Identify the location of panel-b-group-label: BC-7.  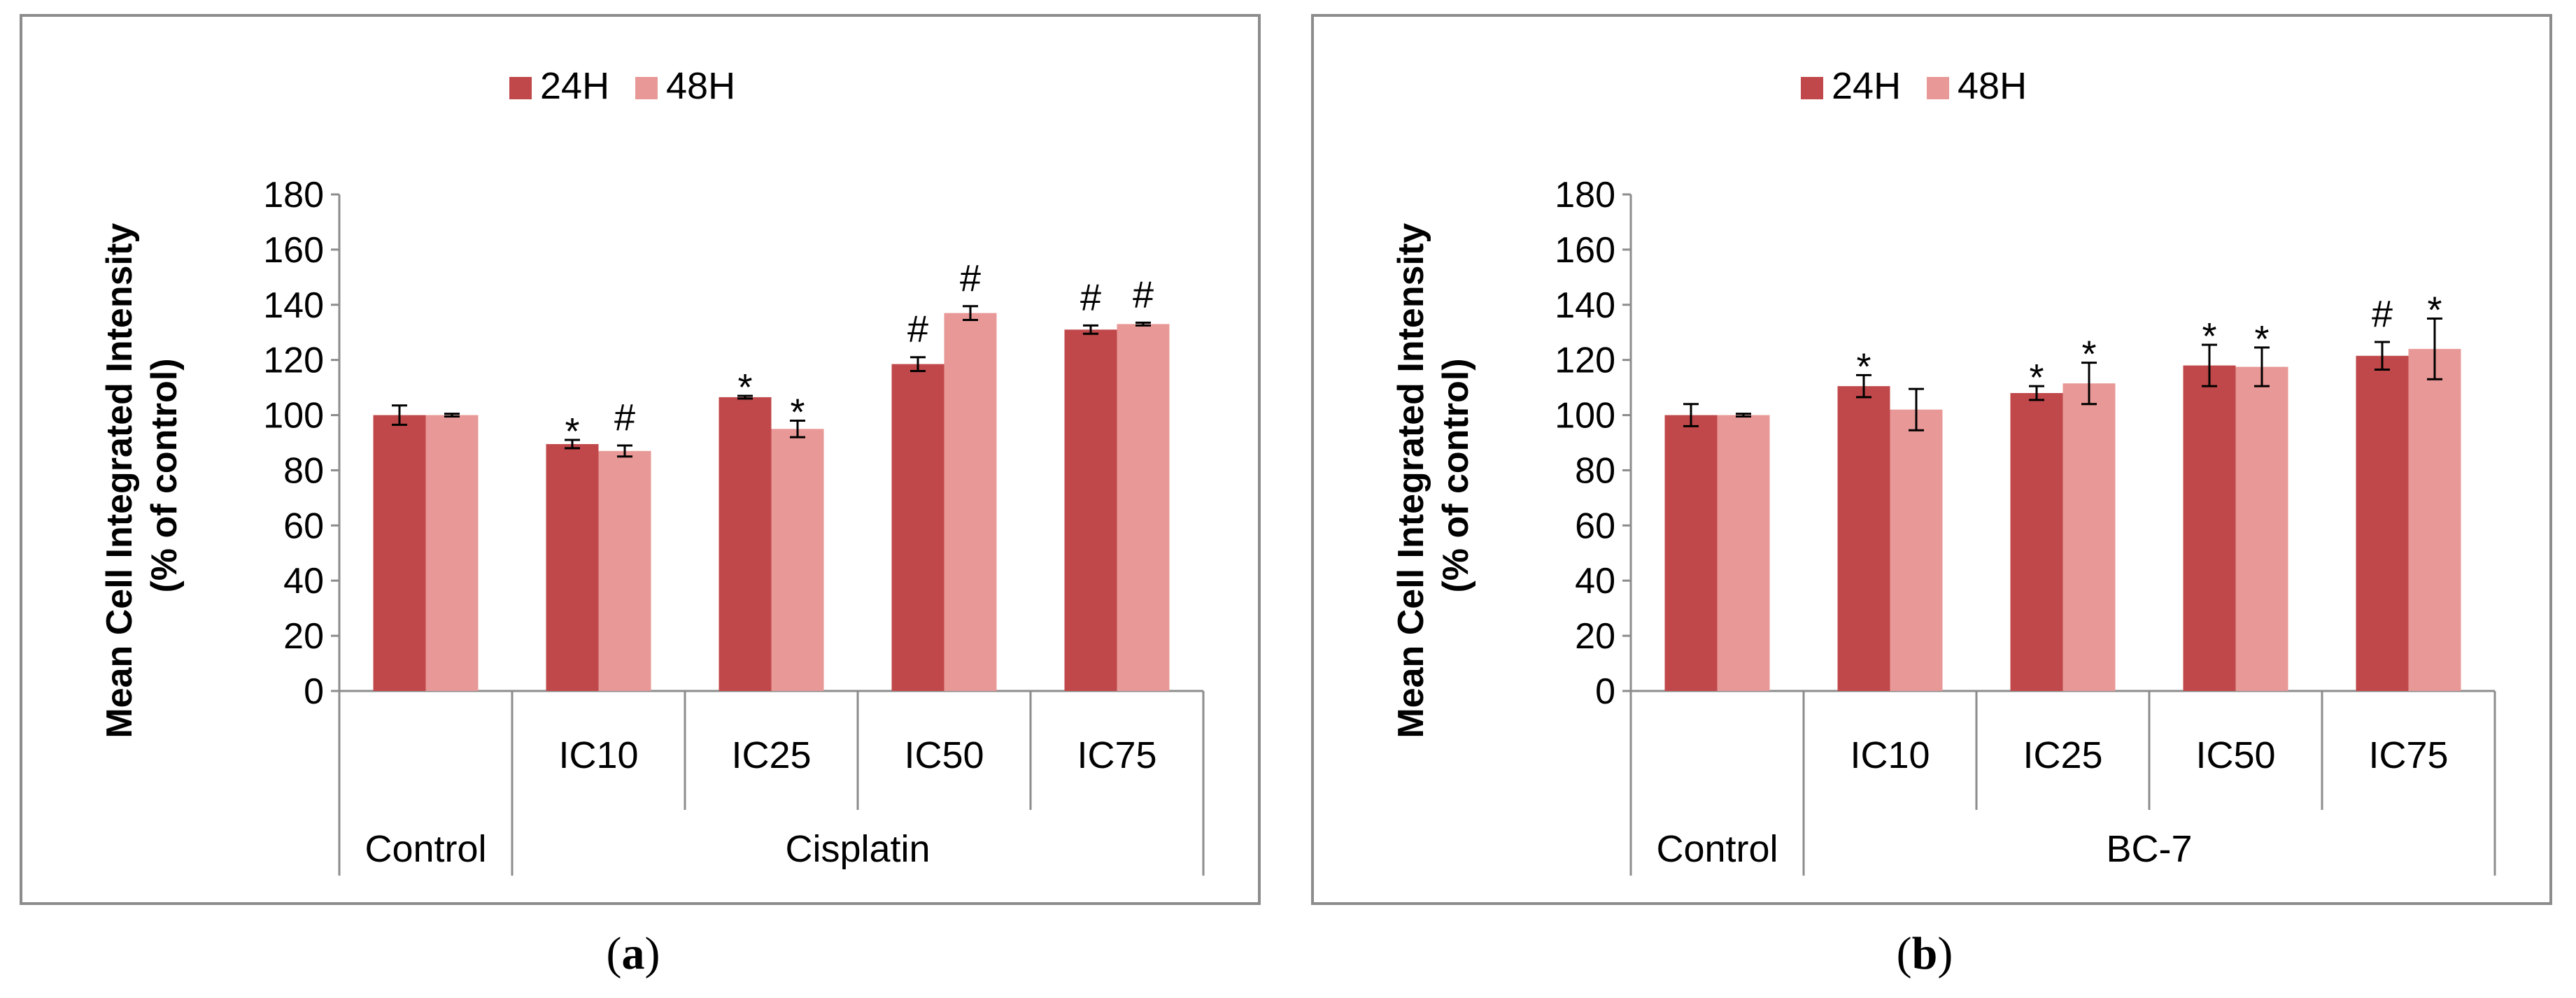
(2149, 849).